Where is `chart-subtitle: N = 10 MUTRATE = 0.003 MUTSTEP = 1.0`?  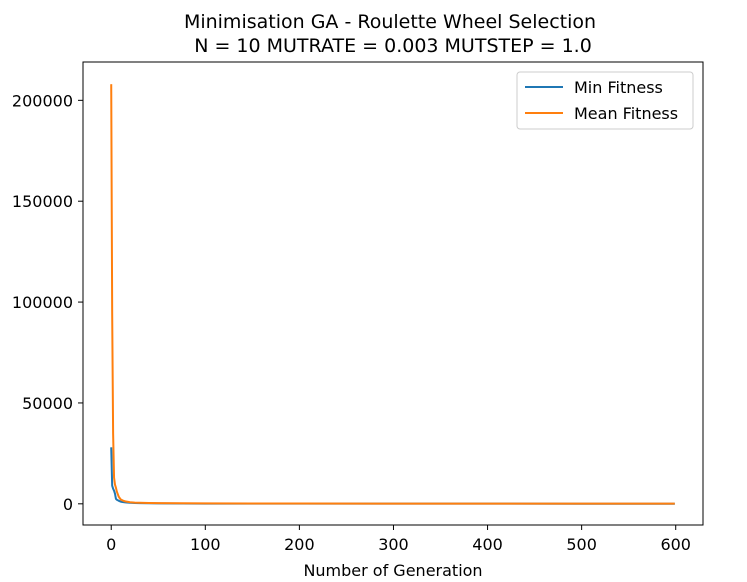 chart-subtitle: N = 10 MUTRATE = 0.003 MUTSTEP = 1.0 is located at coordinates (393, 46).